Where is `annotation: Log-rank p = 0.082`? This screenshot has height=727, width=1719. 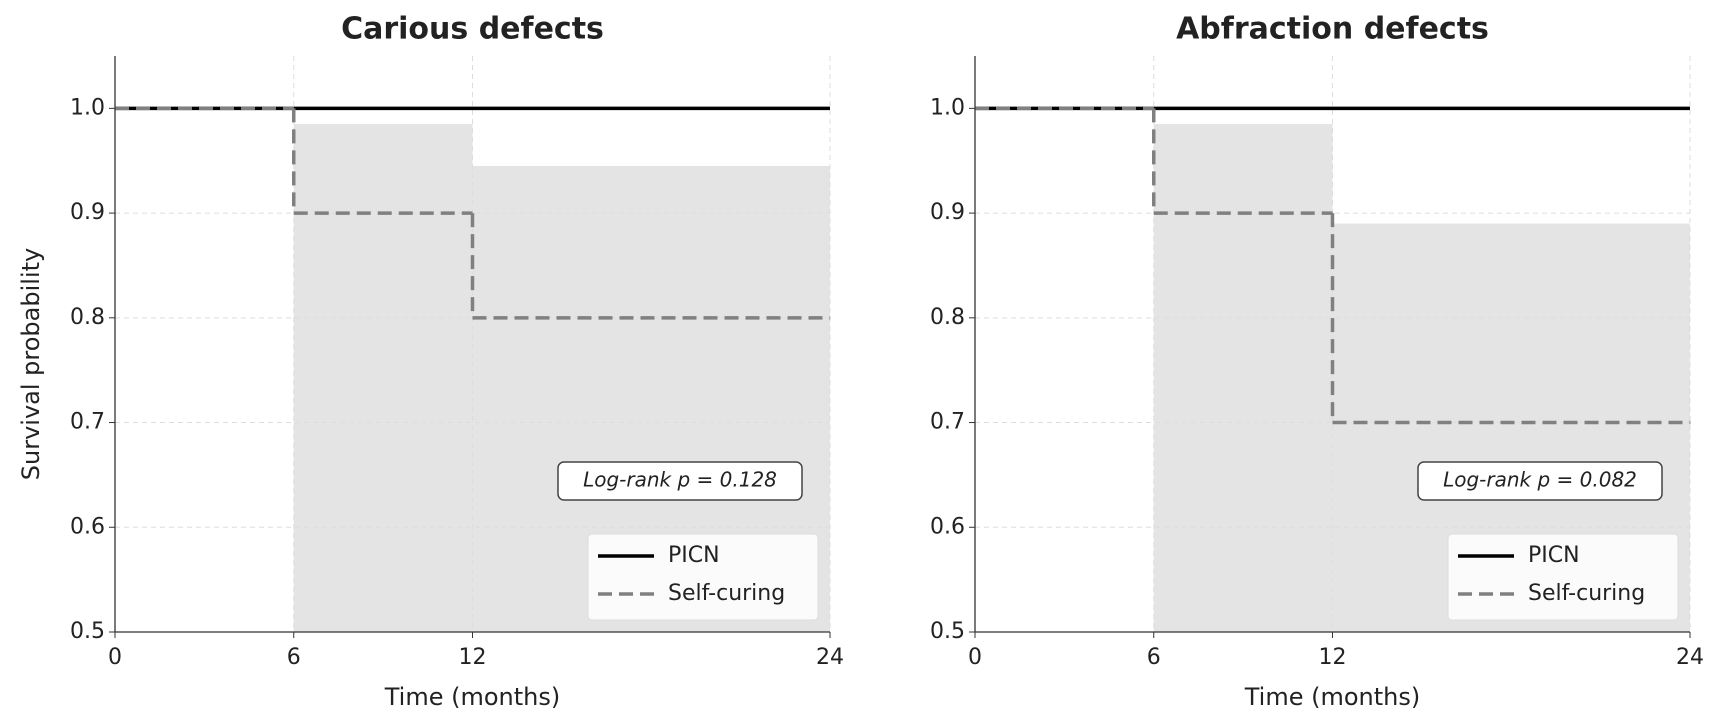
annotation: Log-rank p = 0.082 is located at coordinates (1540, 480).